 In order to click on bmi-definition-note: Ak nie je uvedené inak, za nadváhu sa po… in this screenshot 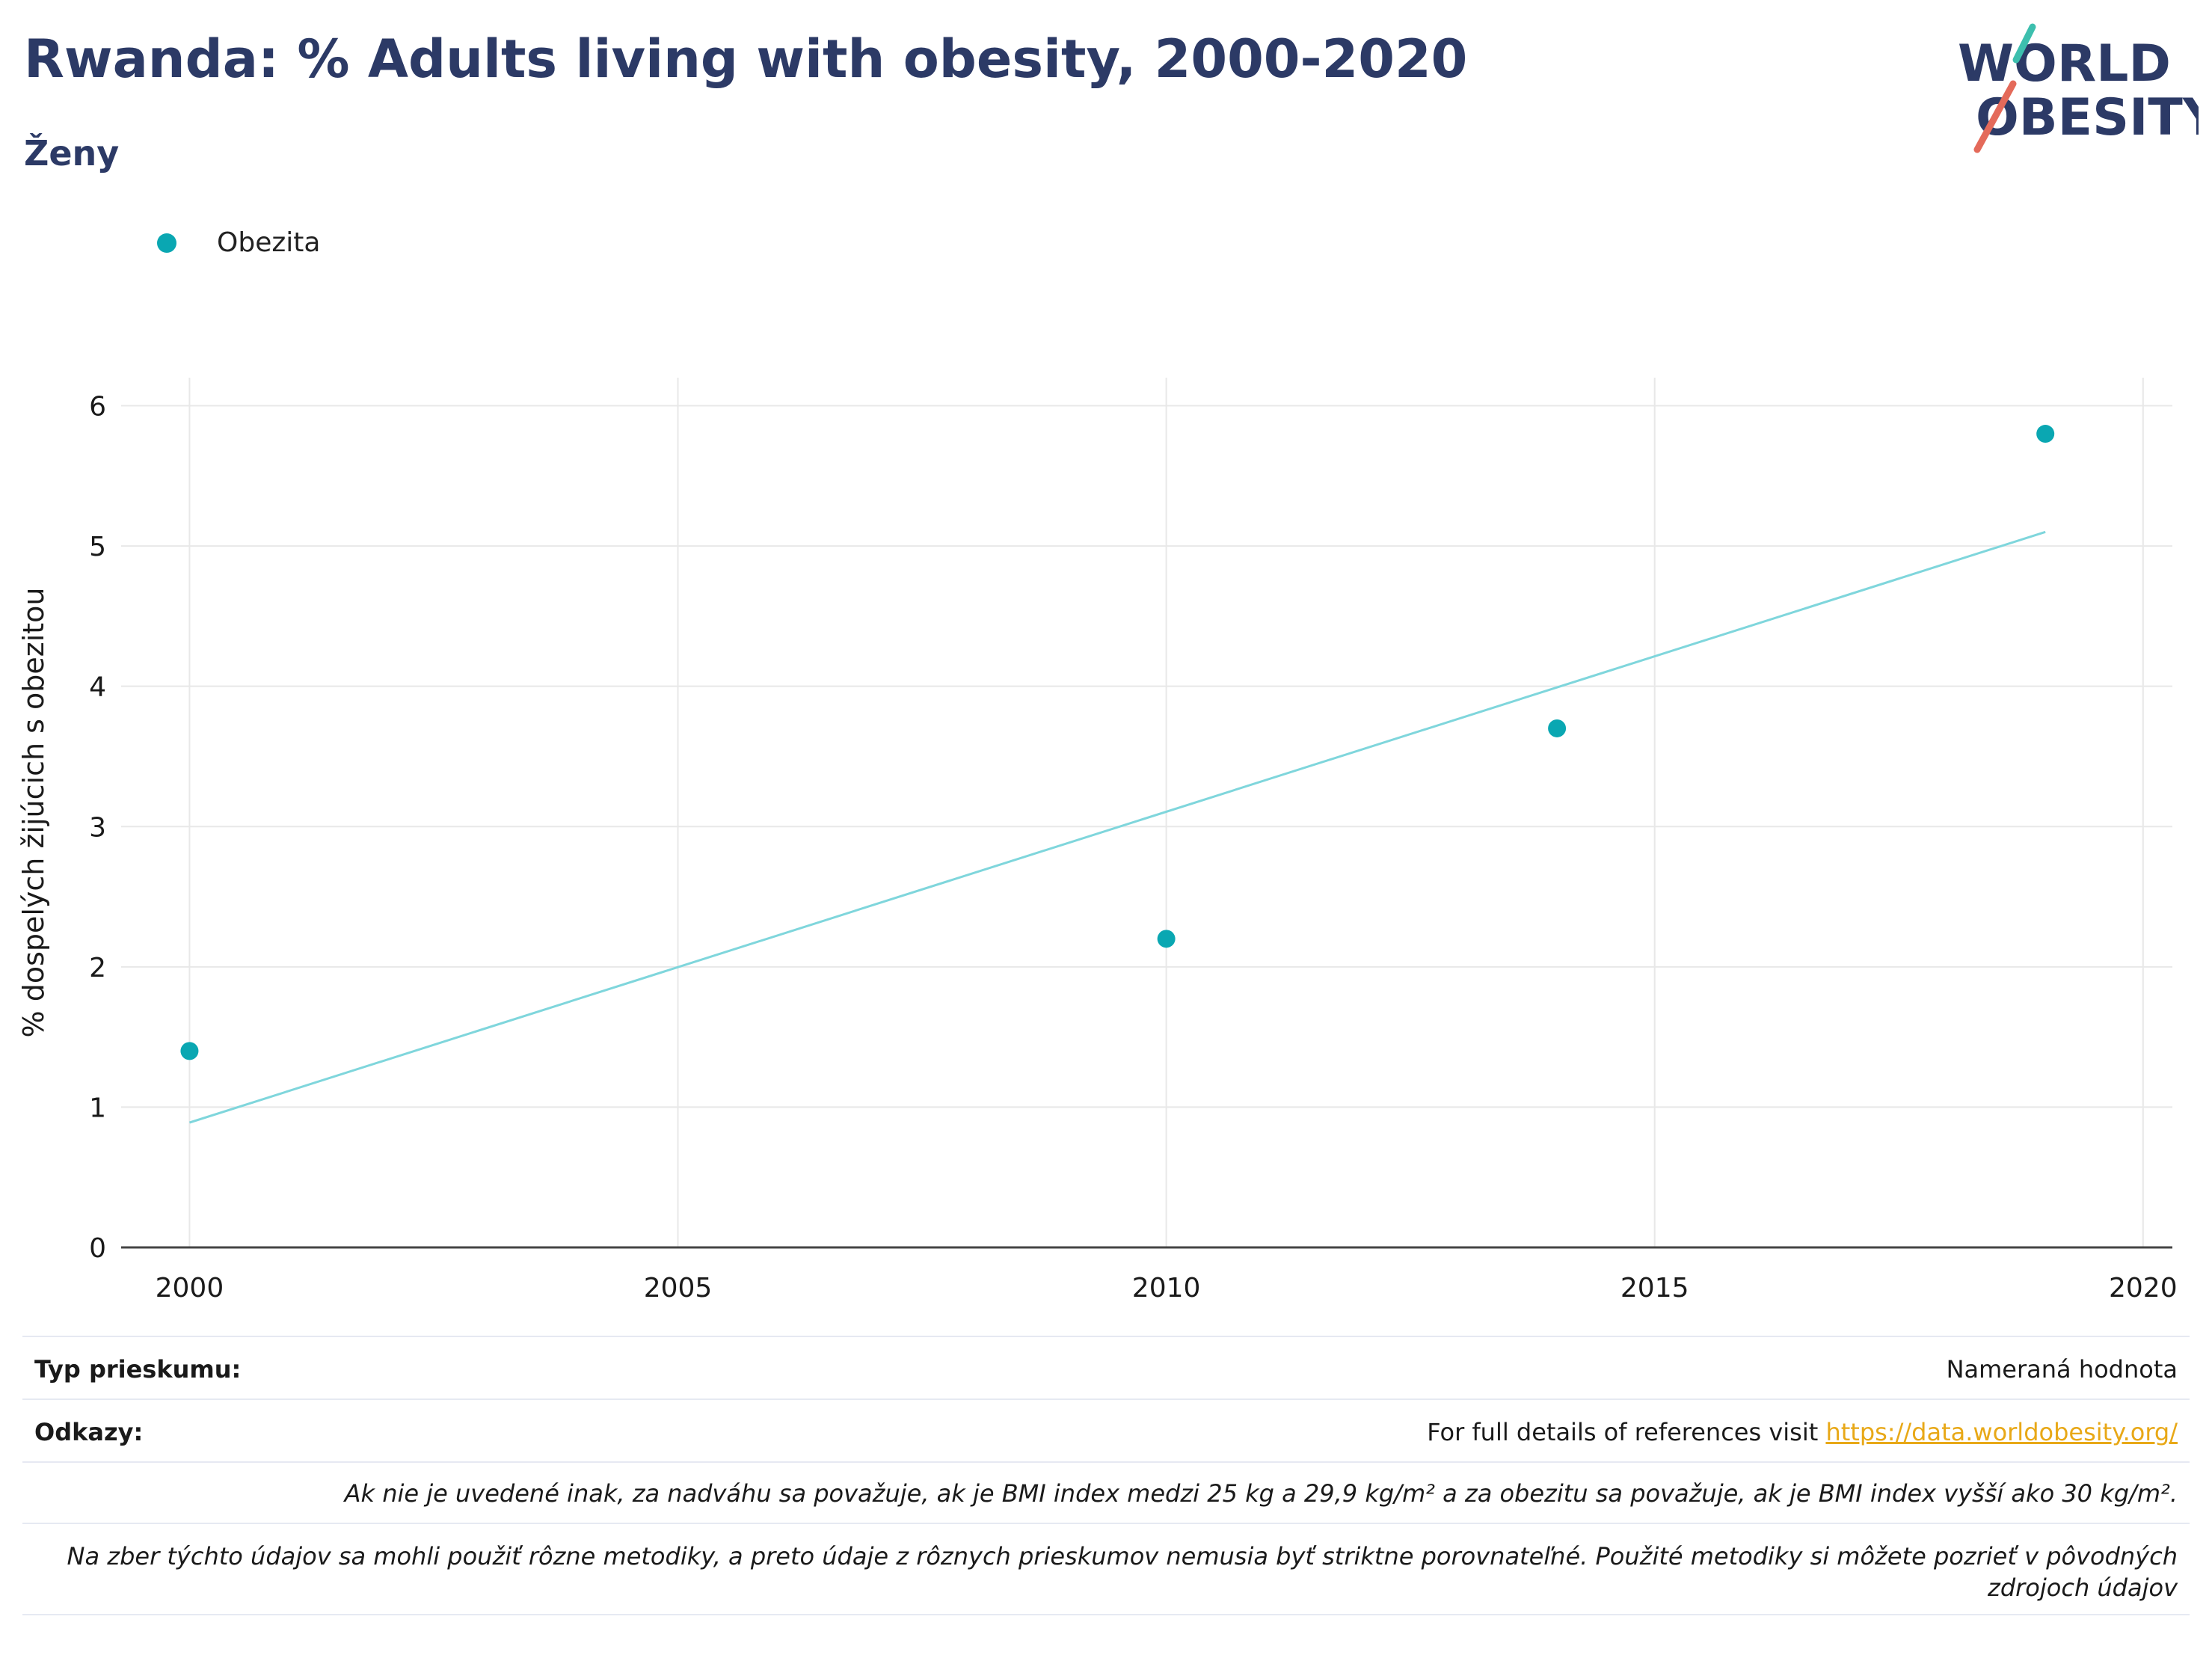, I will do `click(1261, 1493)`.